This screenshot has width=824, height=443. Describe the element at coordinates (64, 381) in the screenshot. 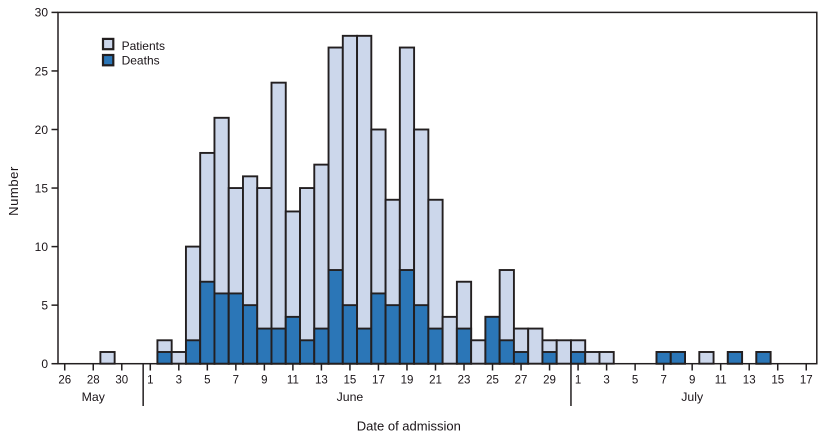

I see `svg-text: 26` at that location.